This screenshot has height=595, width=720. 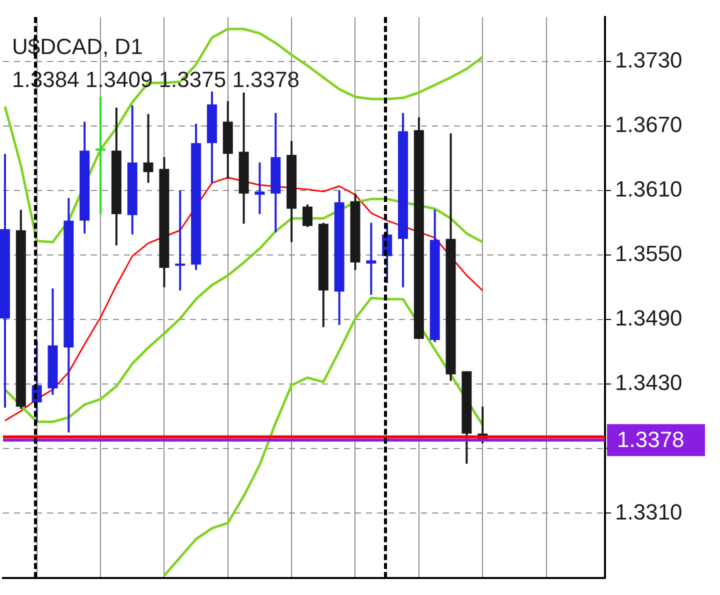 I want to click on text: U$DCAD, D1, so click(x=77, y=47).